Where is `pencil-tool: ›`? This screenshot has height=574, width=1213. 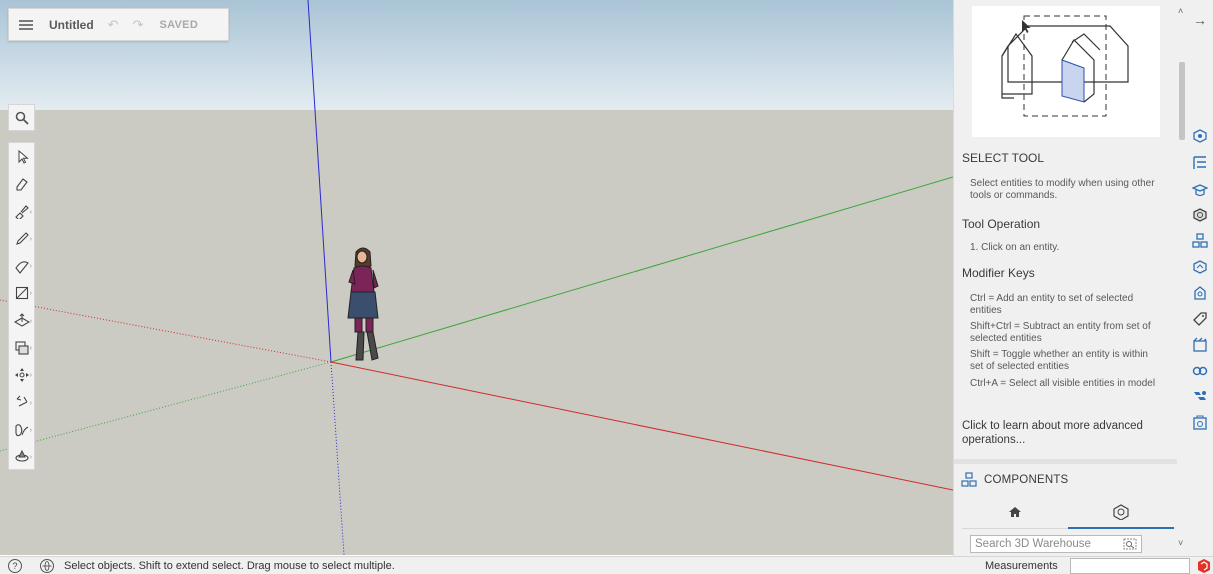 pencil-tool: › is located at coordinates (21, 238).